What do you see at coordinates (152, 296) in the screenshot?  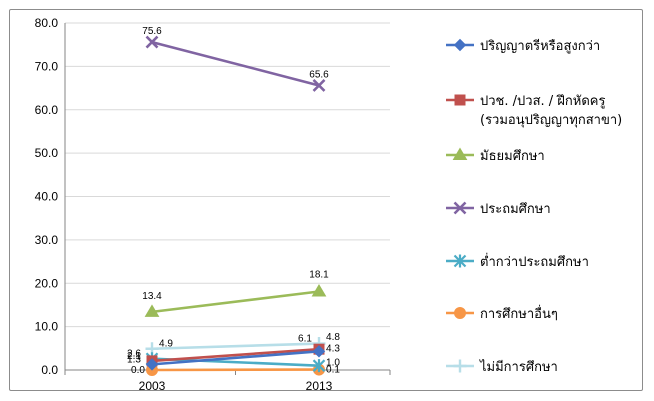 I see `data-label-2-0: 13.4` at bounding box center [152, 296].